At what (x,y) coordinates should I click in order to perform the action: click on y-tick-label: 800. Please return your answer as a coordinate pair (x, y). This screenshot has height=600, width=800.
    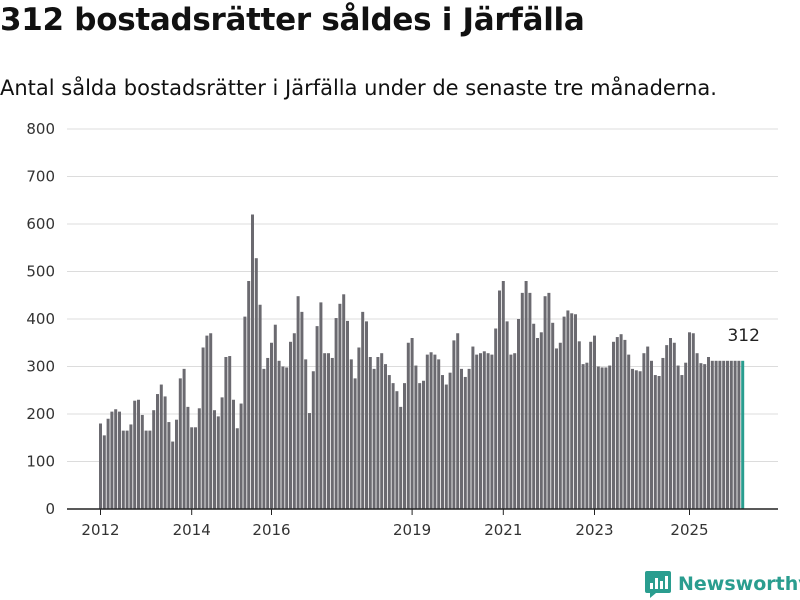
    Looking at the image, I should click on (40, 129).